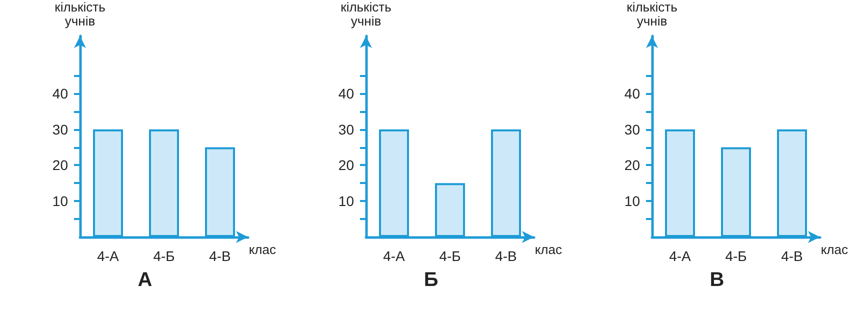 This screenshot has height=309, width=859. I want to click on text: Б, so click(431, 280).